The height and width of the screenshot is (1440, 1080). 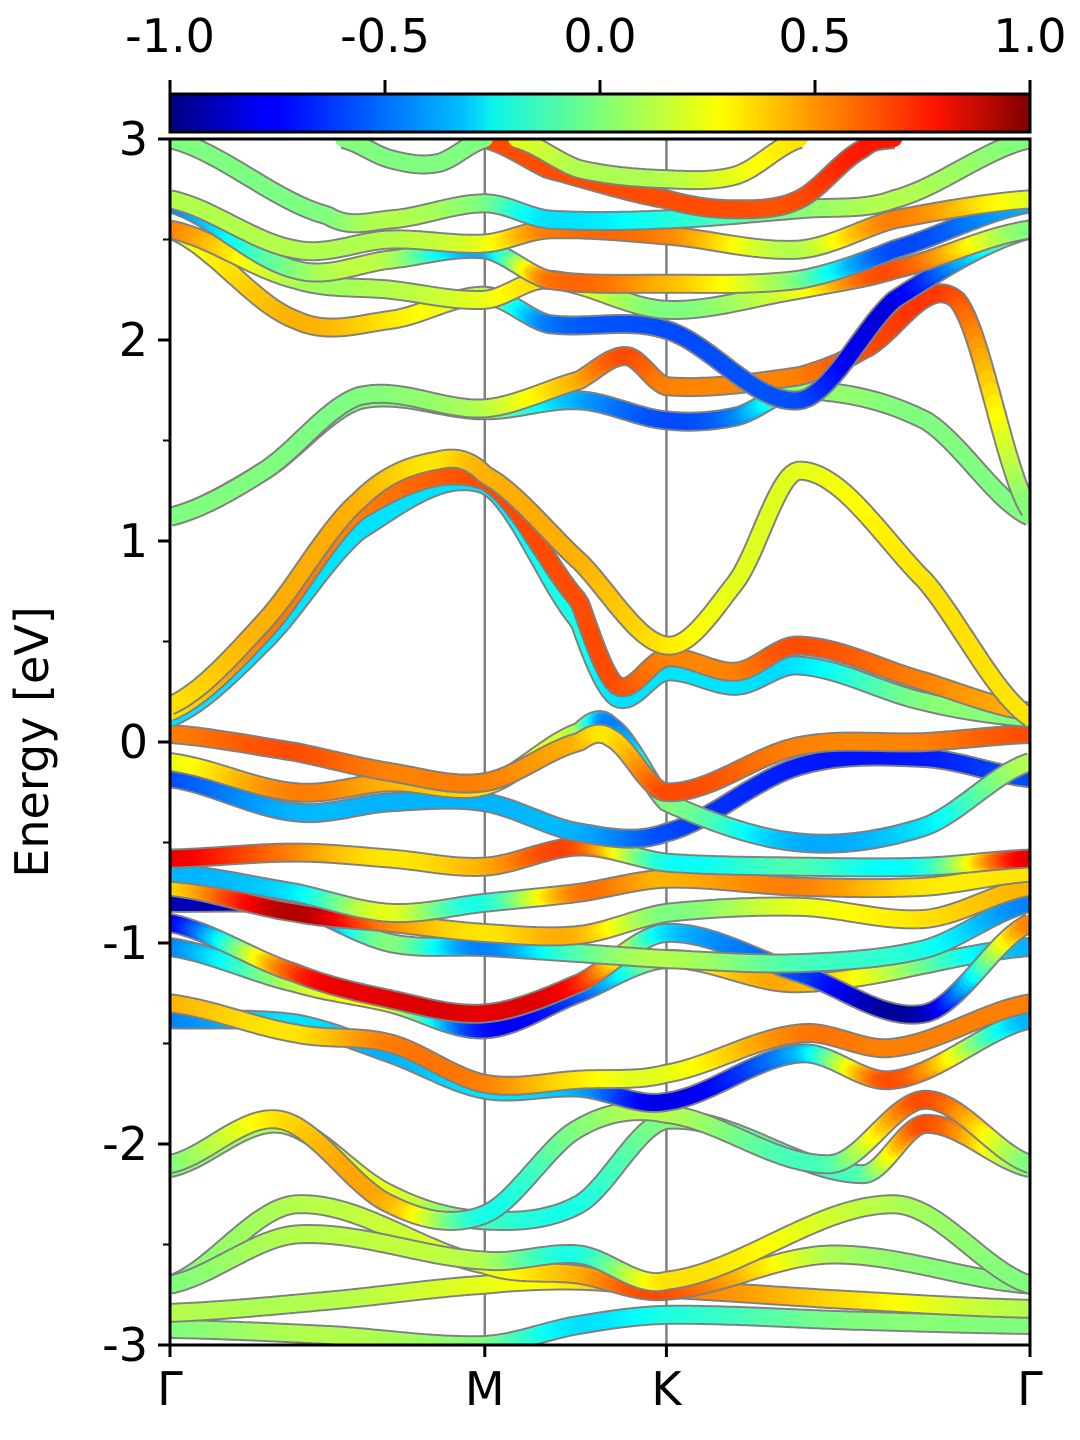 I want to click on colorbar: -1.0 -0.5 0.0 0.5 1.0, so click(x=596, y=71).